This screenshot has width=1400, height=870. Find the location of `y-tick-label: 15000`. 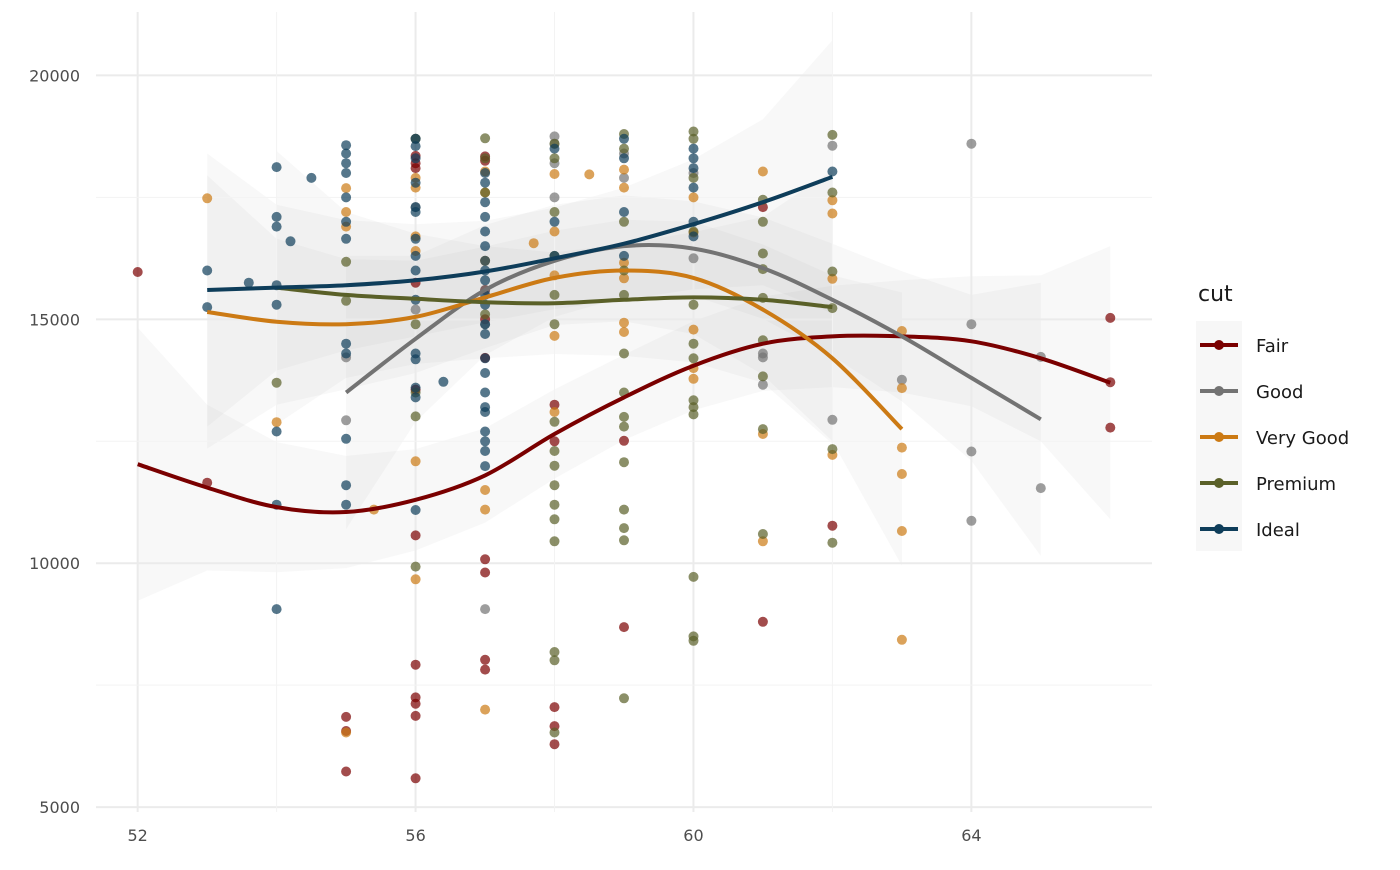

y-tick-label: 15000 is located at coordinates (54, 319).